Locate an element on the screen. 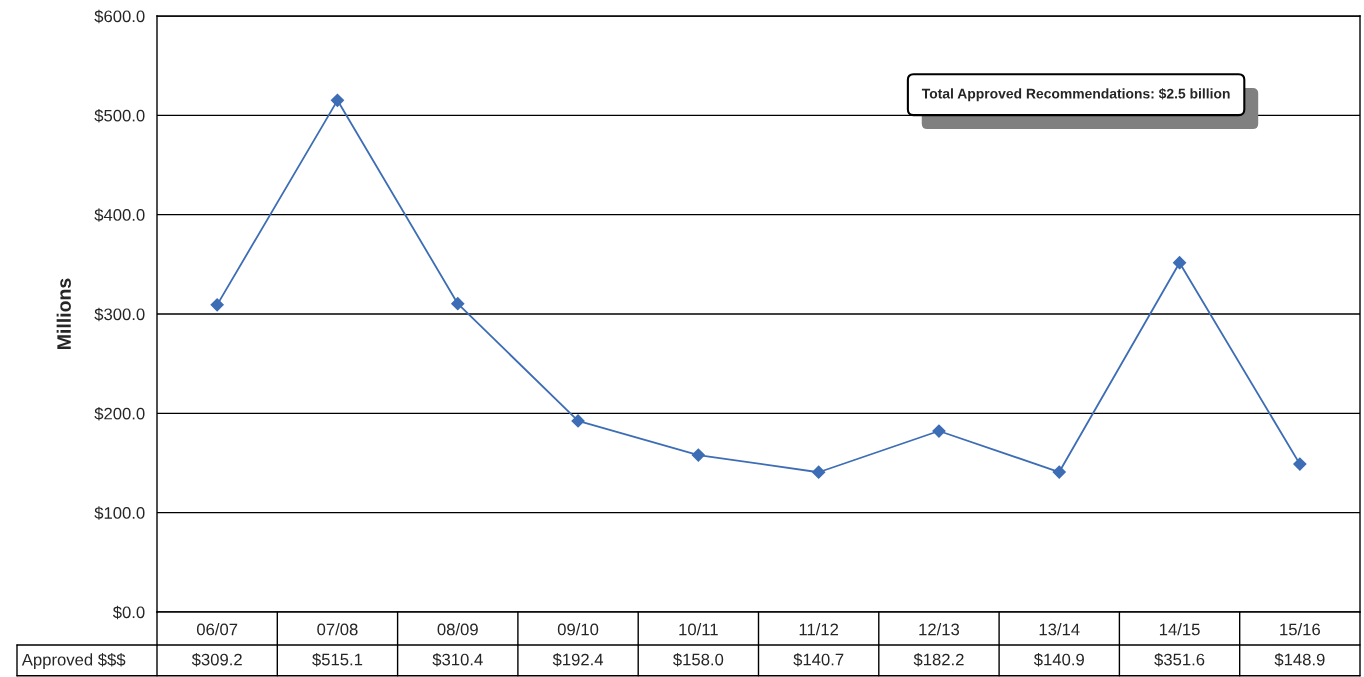  data-label: $140.9 is located at coordinates (1058, 659).